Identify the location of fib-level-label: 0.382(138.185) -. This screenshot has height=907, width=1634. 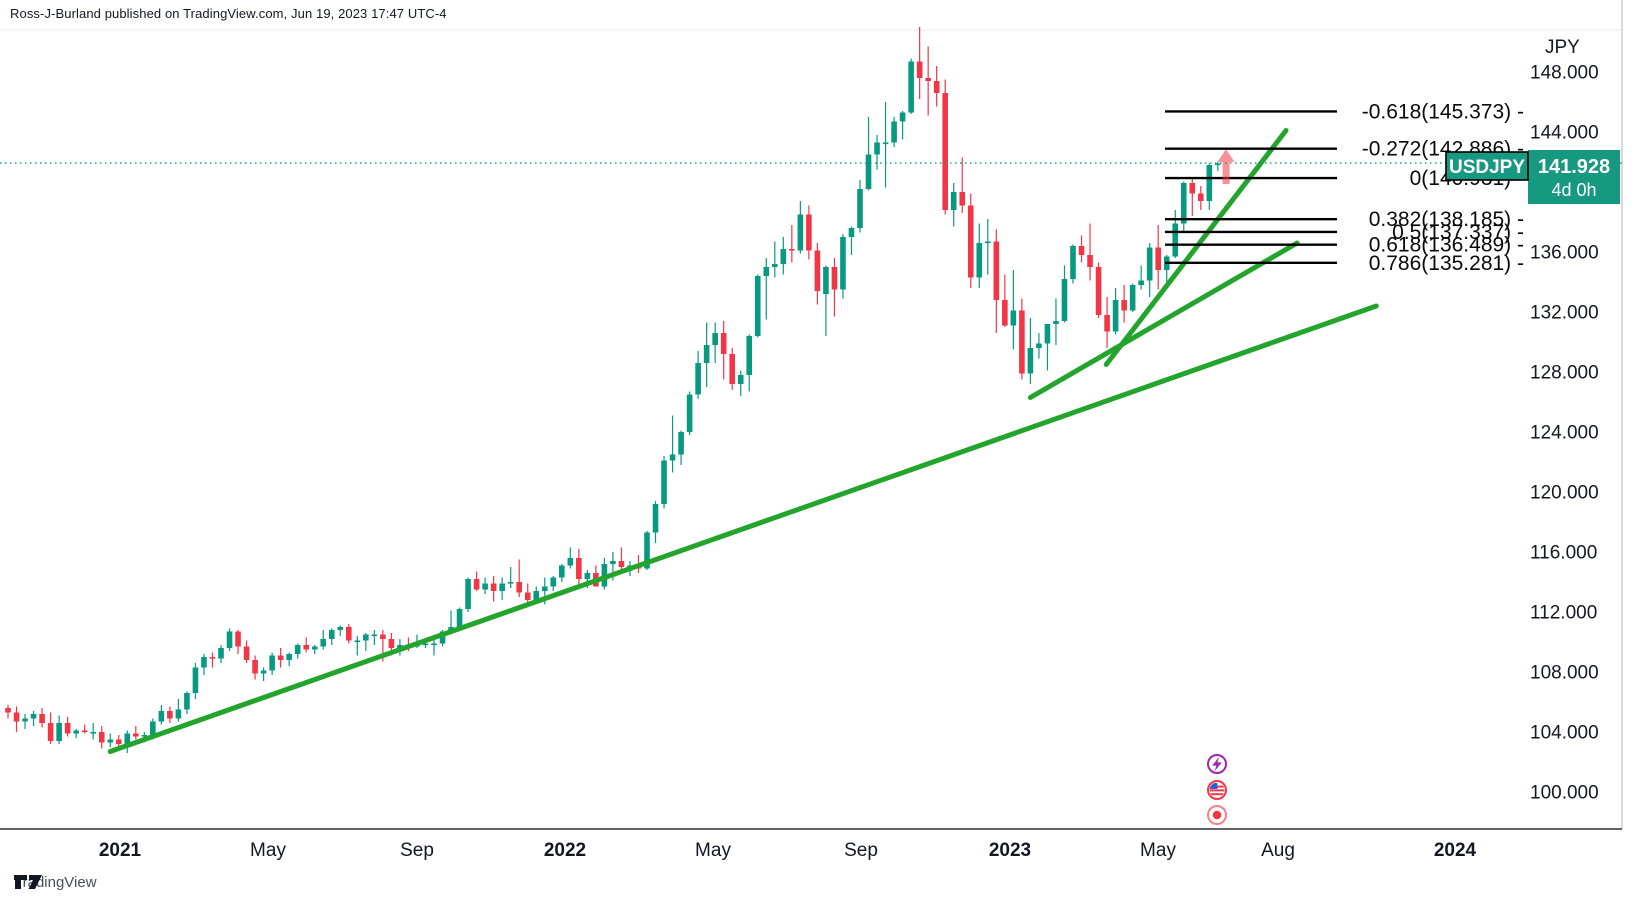
(1446, 219).